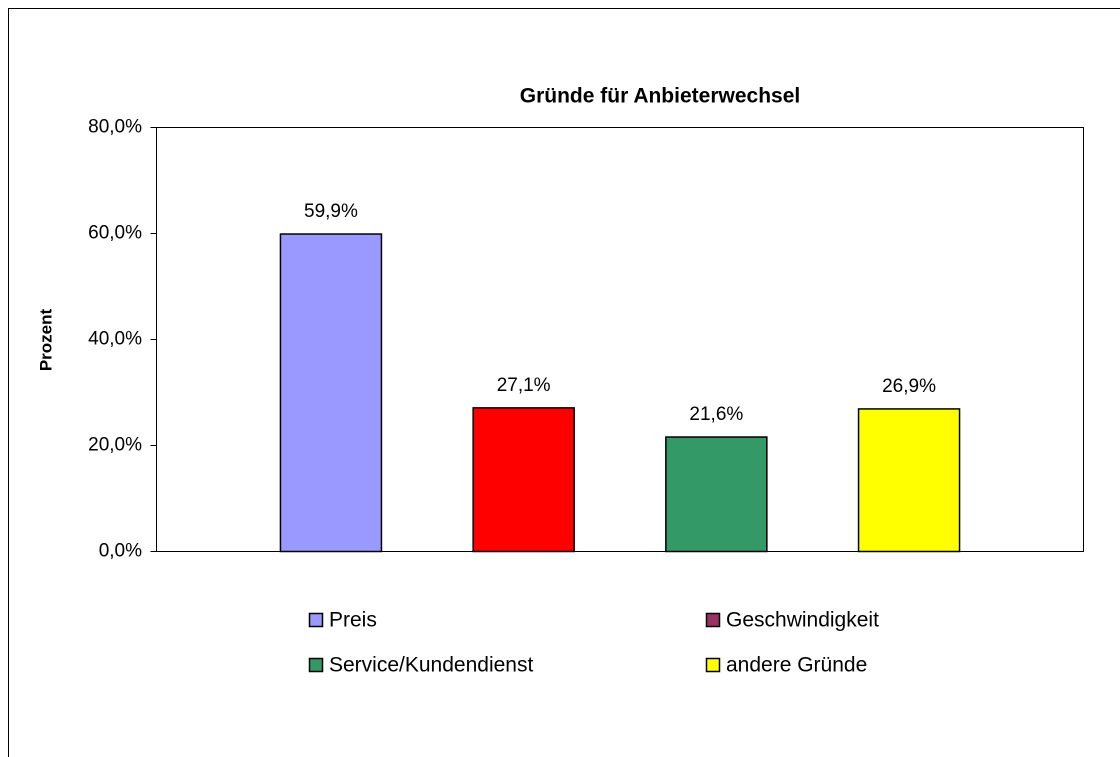 The width and height of the screenshot is (1120, 757). What do you see at coordinates (331, 211) in the screenshot?
I see `data-label: 59,9%` at bounding box center [331, 211].